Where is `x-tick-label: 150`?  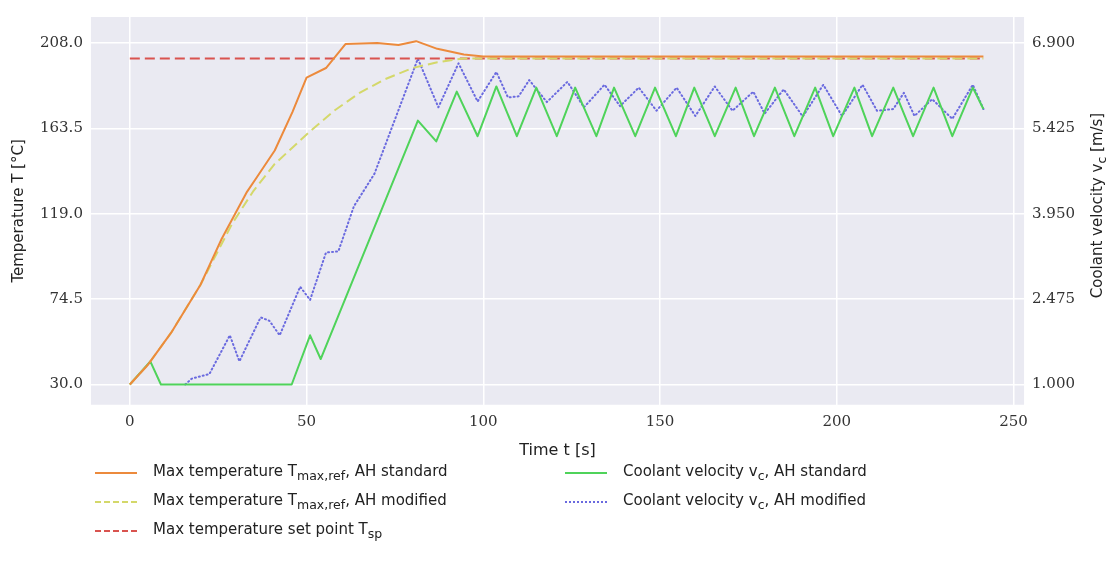 x-tick-label: 150 is located at coordinates (660, 420).